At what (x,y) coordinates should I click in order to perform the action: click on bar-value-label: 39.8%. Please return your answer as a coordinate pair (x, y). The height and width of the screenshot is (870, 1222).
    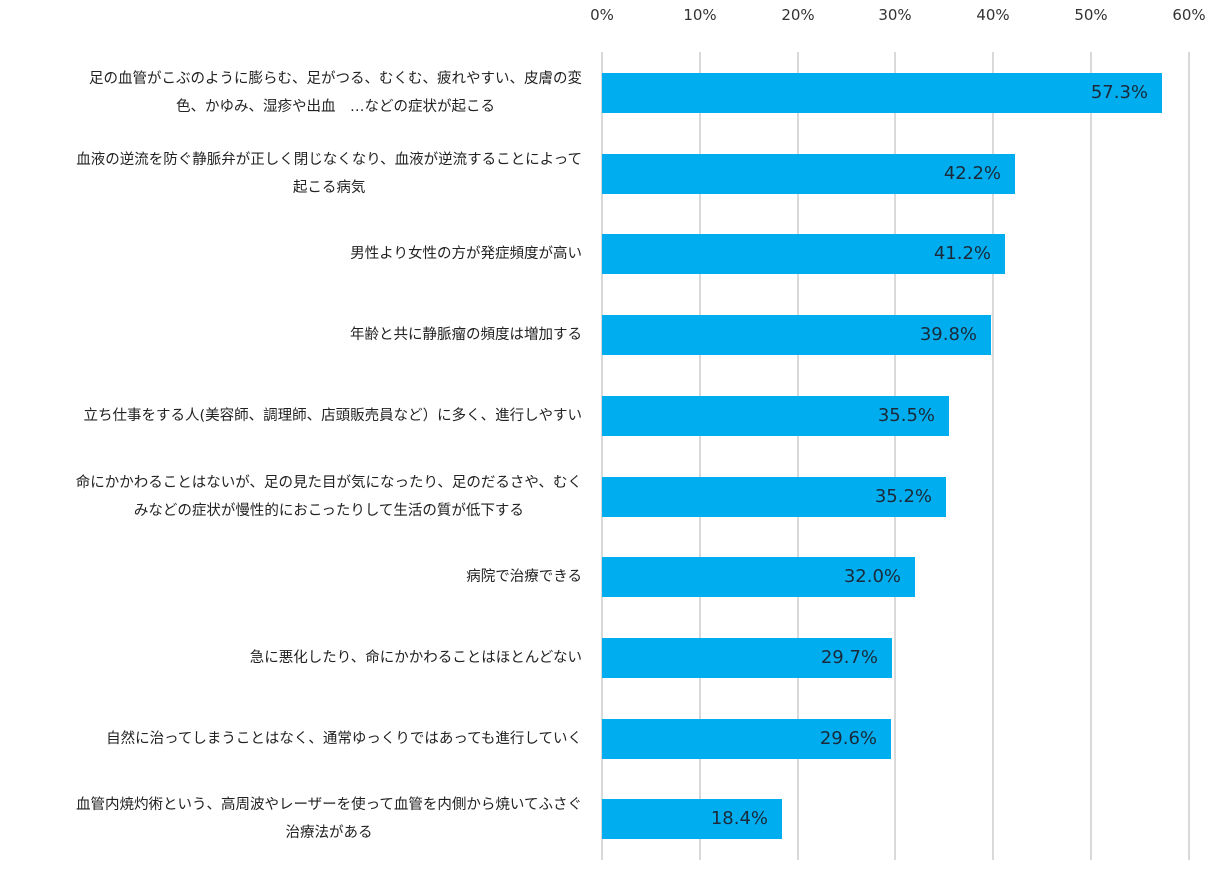
    Looking at the image, I should click on (948, 335).